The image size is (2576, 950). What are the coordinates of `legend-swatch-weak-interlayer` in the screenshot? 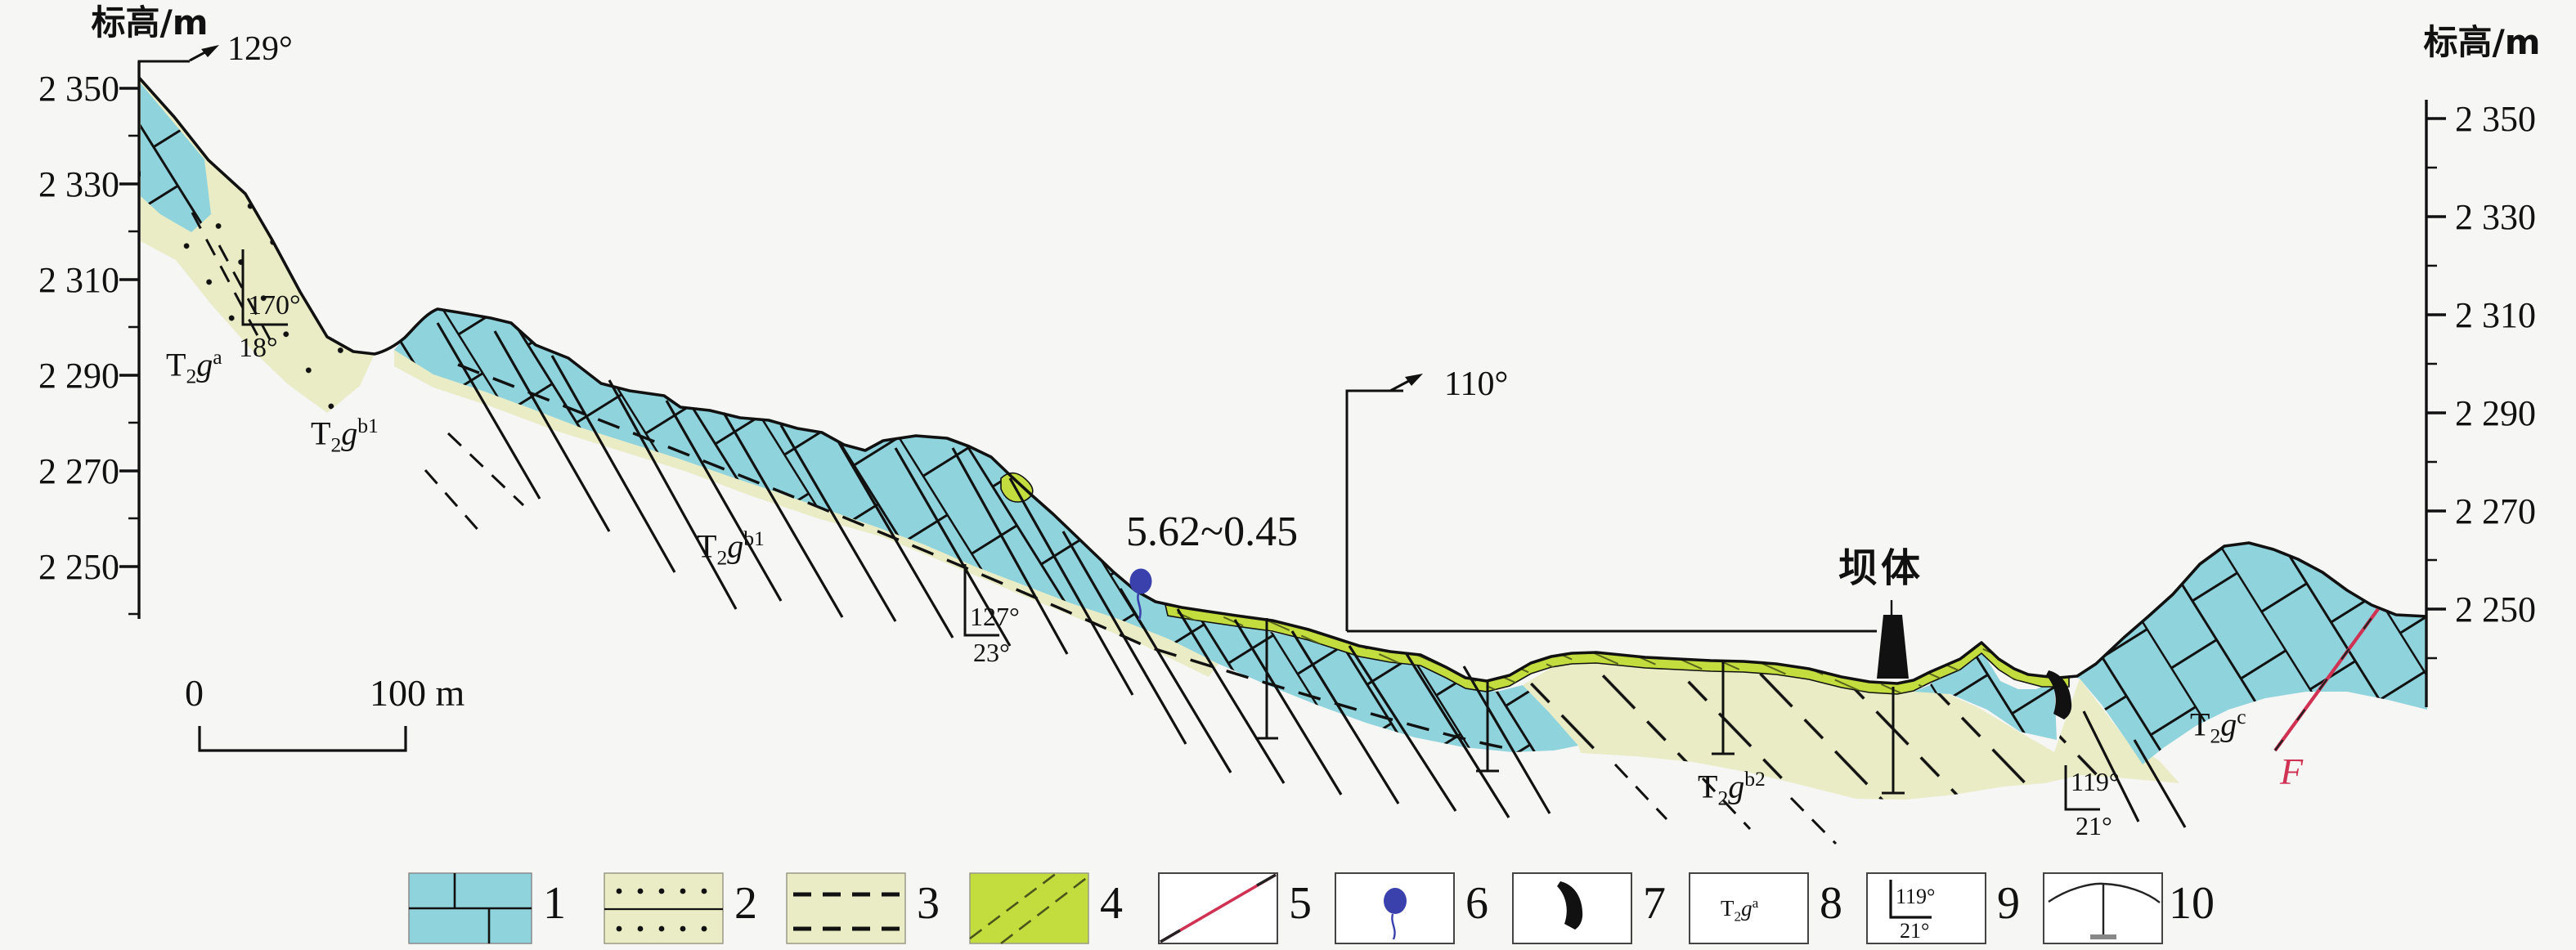 It's located at (1029, 908).